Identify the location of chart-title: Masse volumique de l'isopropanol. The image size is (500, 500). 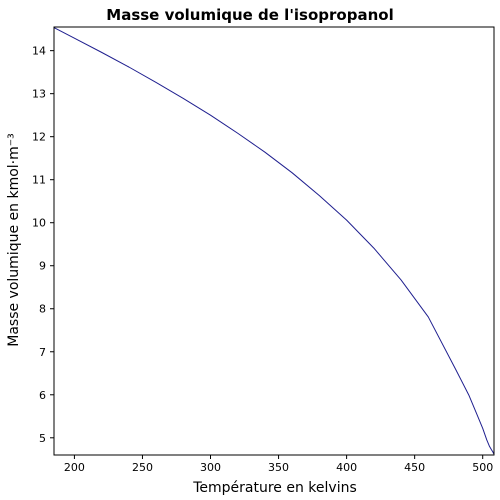
(249, 15).